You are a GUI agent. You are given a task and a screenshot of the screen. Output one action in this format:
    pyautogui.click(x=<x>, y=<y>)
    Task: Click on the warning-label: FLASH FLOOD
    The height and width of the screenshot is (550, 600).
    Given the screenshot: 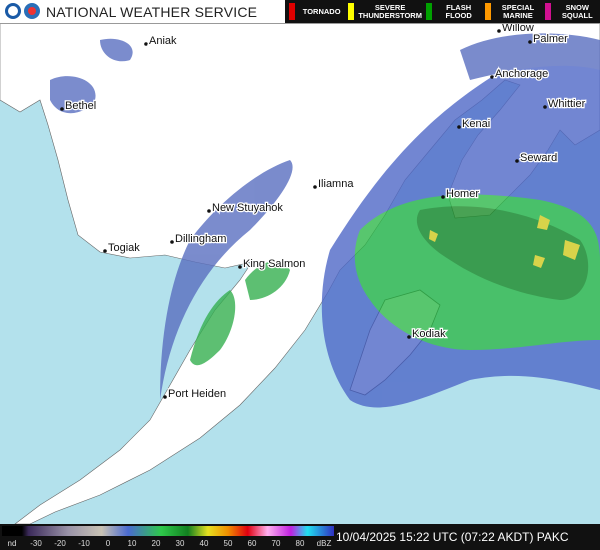 What is the action you would take?
    pyautogui.click(x=458, y=11)
    